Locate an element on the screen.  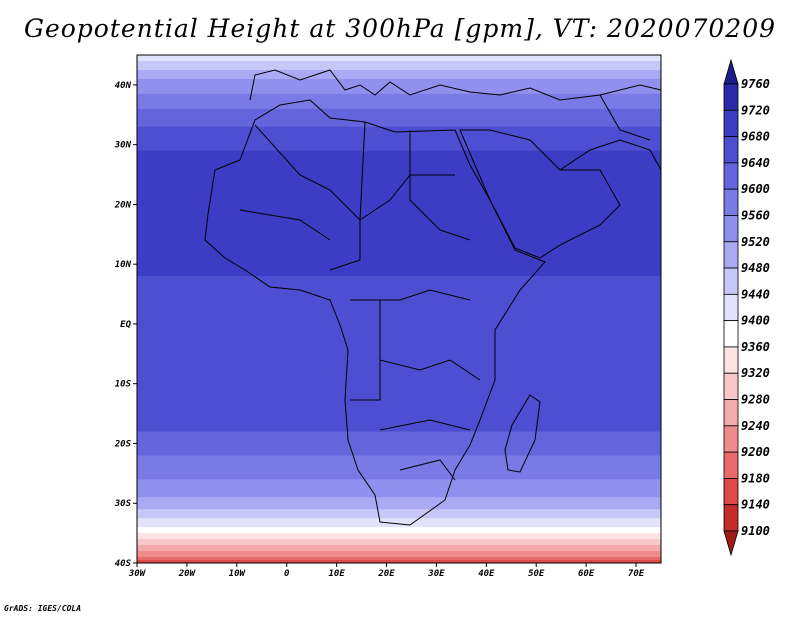
arabia-coastline is located at coordinates (540, 194).